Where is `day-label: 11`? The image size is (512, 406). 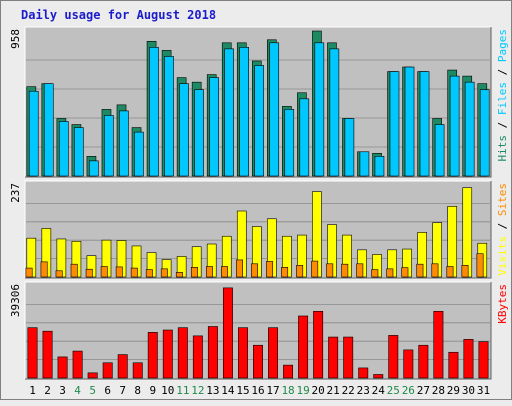
day-label: 11 is located at coordinates (182, 390).